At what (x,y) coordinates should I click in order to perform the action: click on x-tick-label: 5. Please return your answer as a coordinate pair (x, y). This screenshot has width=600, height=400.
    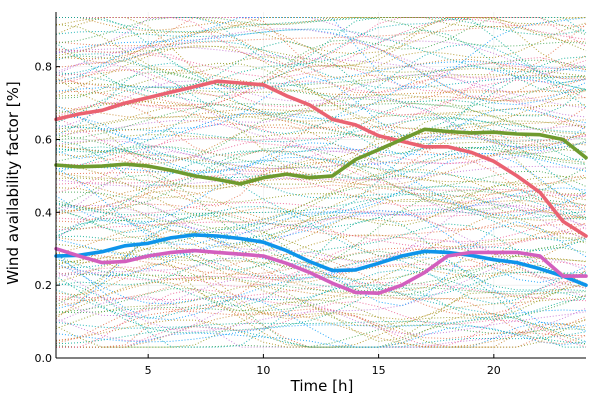
    Looking at the image, I should click on (148, 370).